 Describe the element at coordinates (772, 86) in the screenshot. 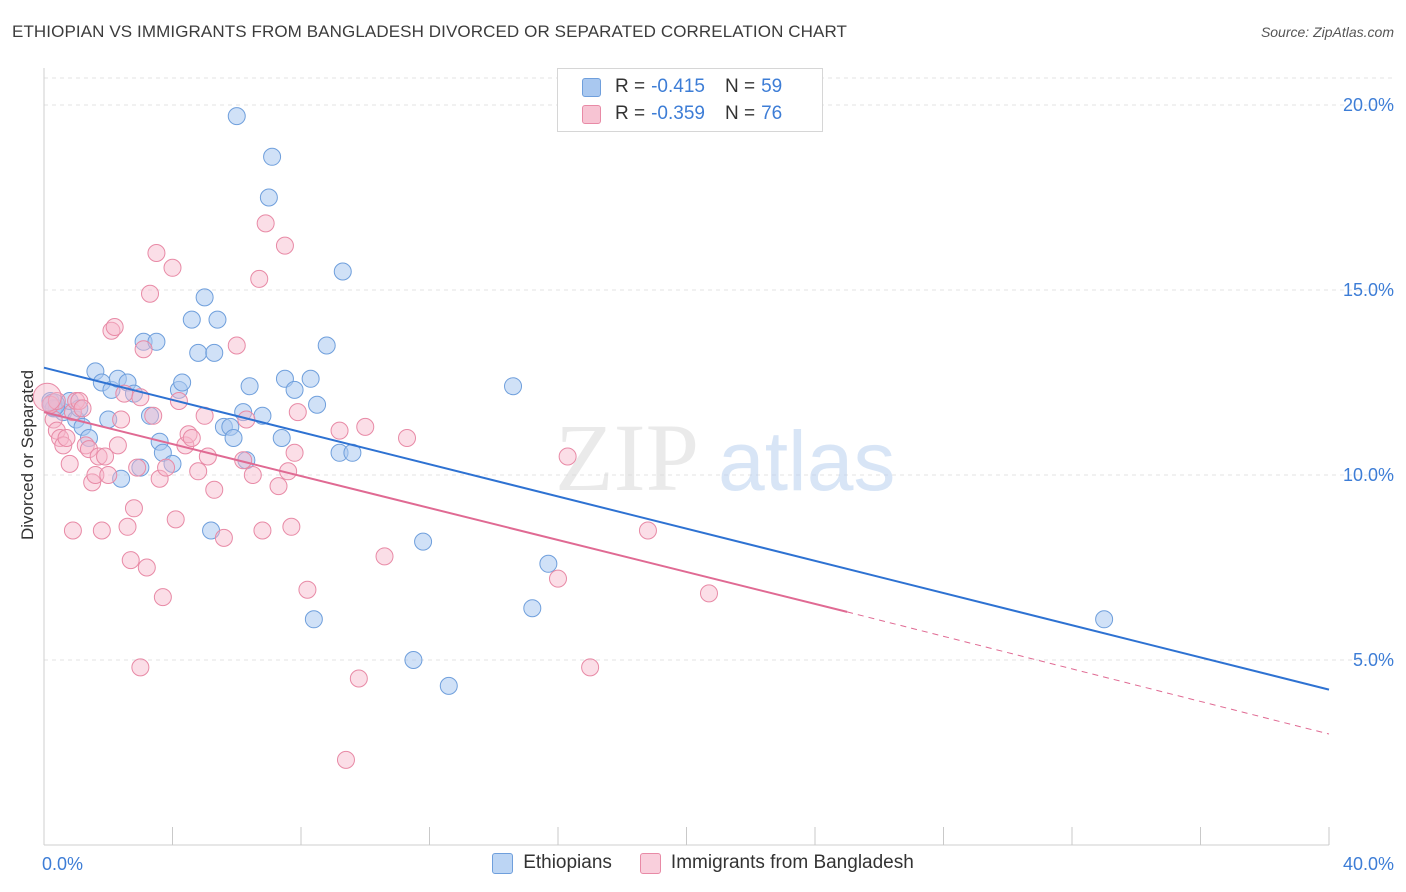

I see `legend-n-value: 59` at that location.